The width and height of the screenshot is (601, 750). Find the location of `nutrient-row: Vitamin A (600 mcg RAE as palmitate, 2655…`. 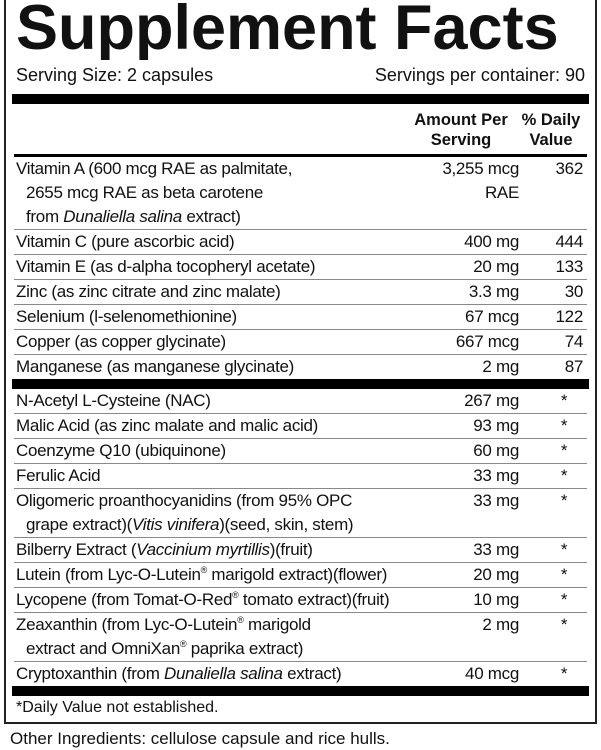

nutrient-row: Vitamin A (600 mcg RAE as palmitate, 2655… is located at coordinates (300, 193).